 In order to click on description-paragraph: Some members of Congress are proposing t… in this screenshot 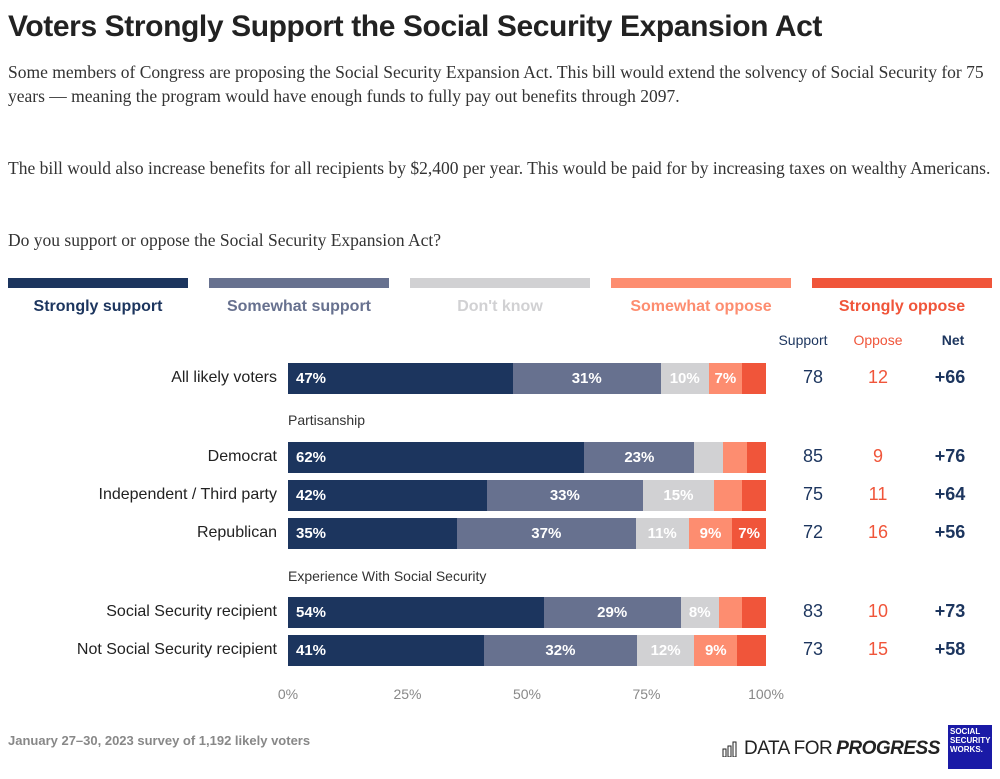, I will do `click(496, 84)`.